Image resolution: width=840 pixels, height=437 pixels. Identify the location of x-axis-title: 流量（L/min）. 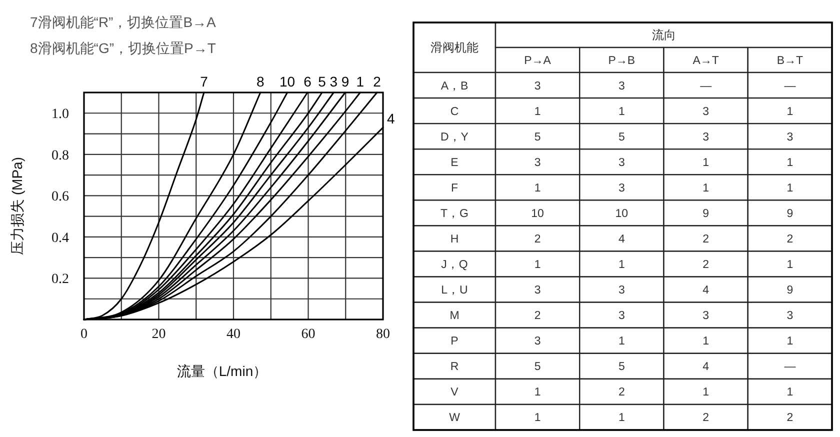
(222, 371).